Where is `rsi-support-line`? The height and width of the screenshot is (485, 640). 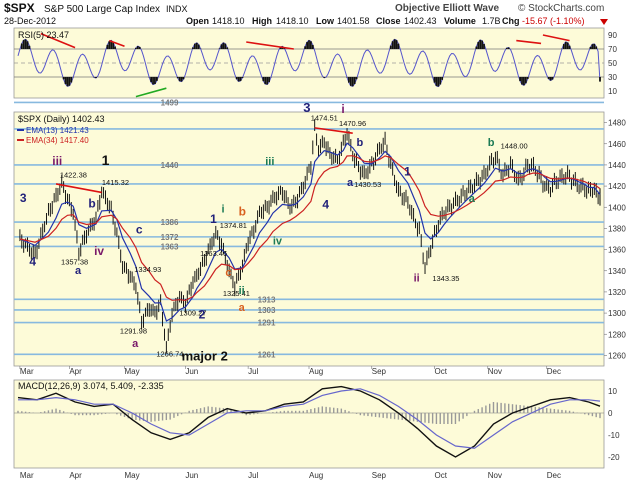
rsi-support-line is located at coordinates (151, 92).